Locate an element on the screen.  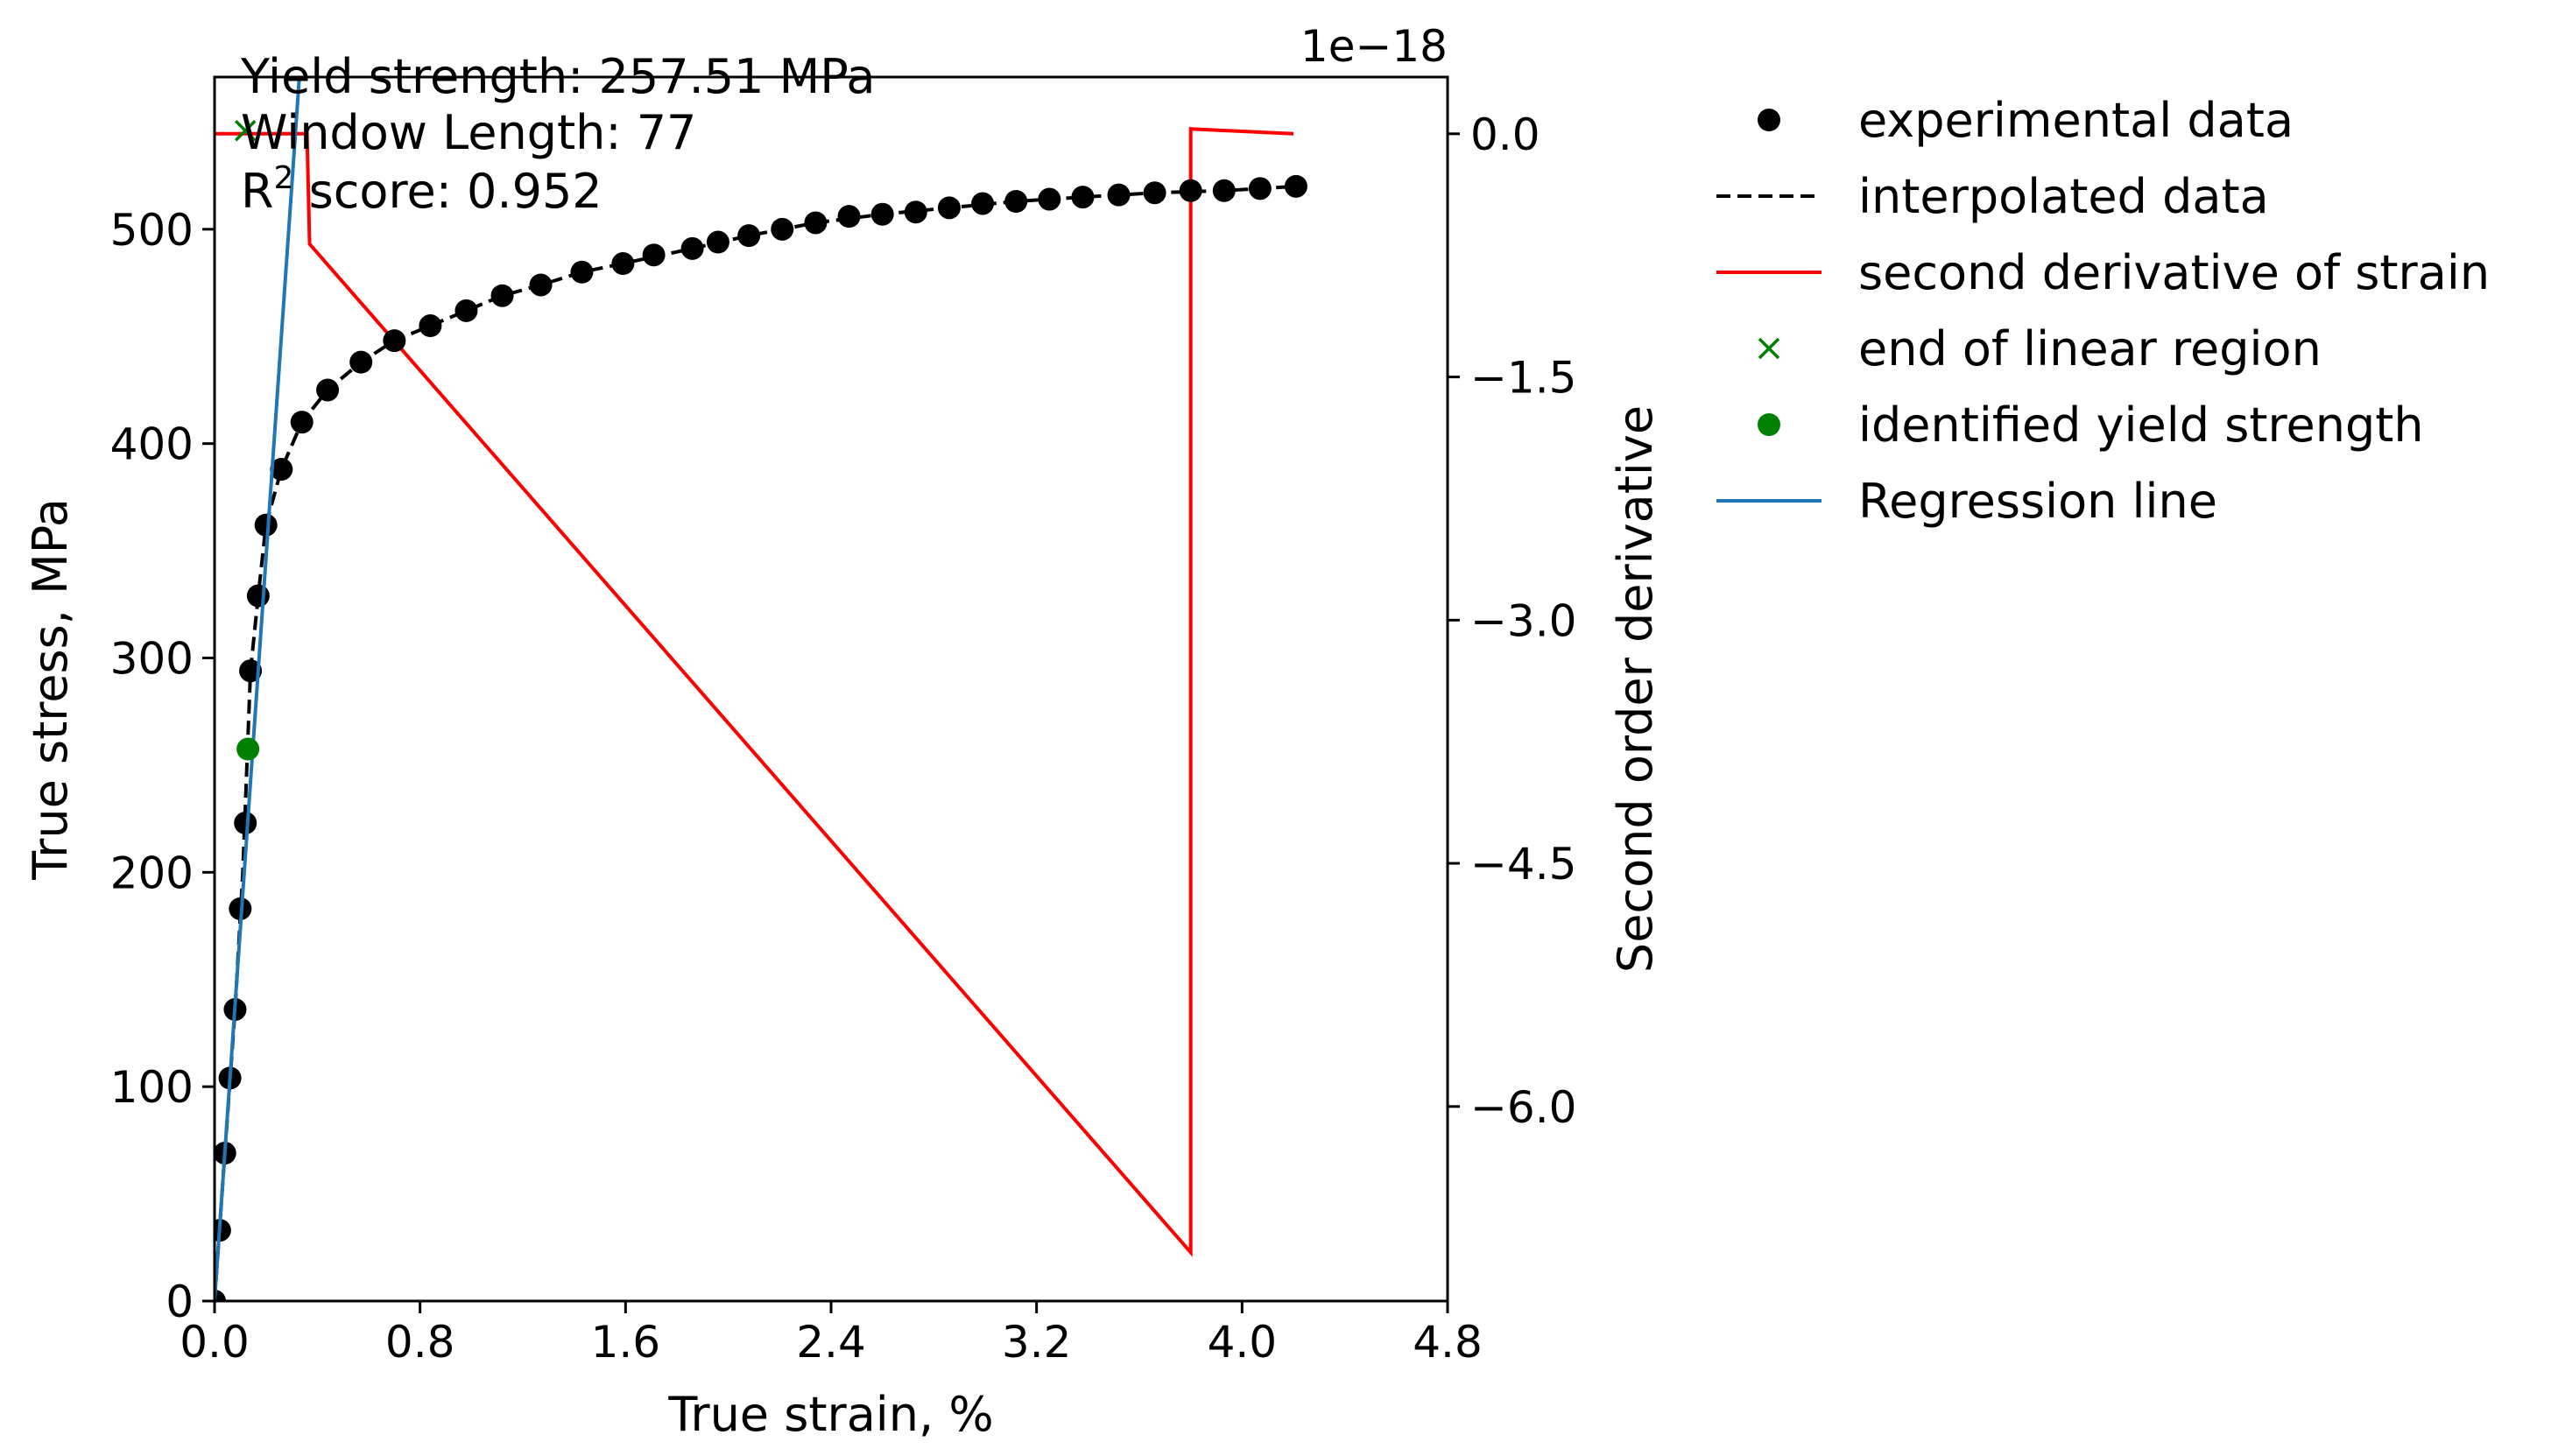
r2-annotation: R2 score: 0.952 is located at coordinates (421, 189).